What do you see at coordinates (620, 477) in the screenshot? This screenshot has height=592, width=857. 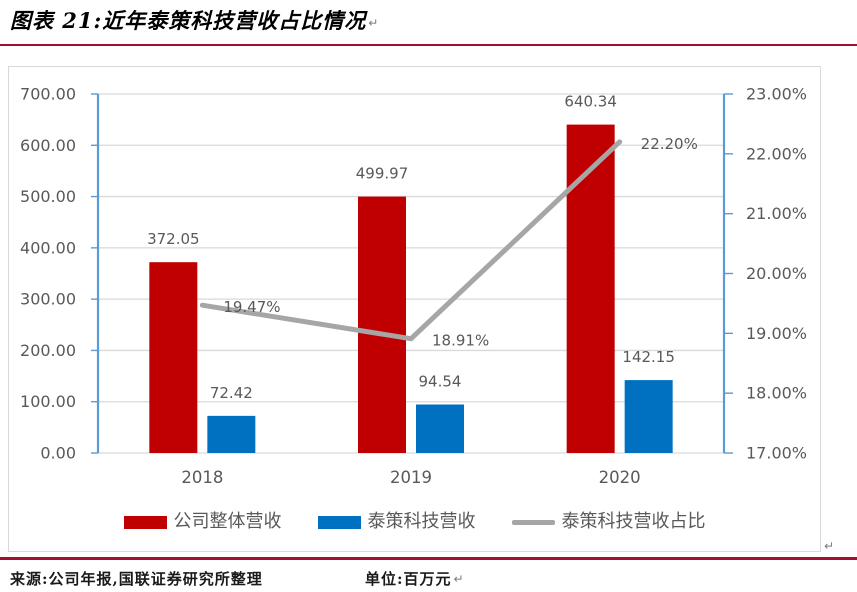 I see `svg-text: 2020` at bounding box center [620, 477].